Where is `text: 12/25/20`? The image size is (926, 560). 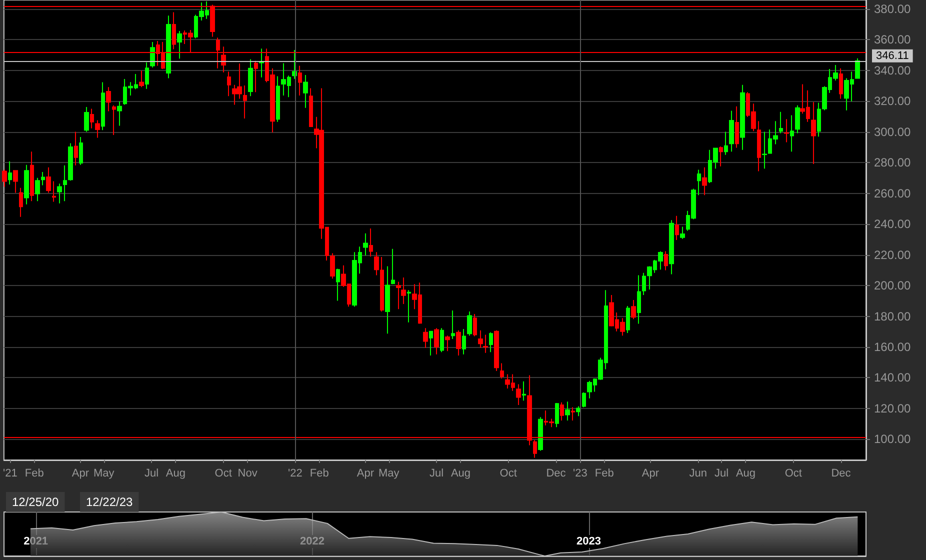
text: 12/25/20 is located at coordinates (36, 502).